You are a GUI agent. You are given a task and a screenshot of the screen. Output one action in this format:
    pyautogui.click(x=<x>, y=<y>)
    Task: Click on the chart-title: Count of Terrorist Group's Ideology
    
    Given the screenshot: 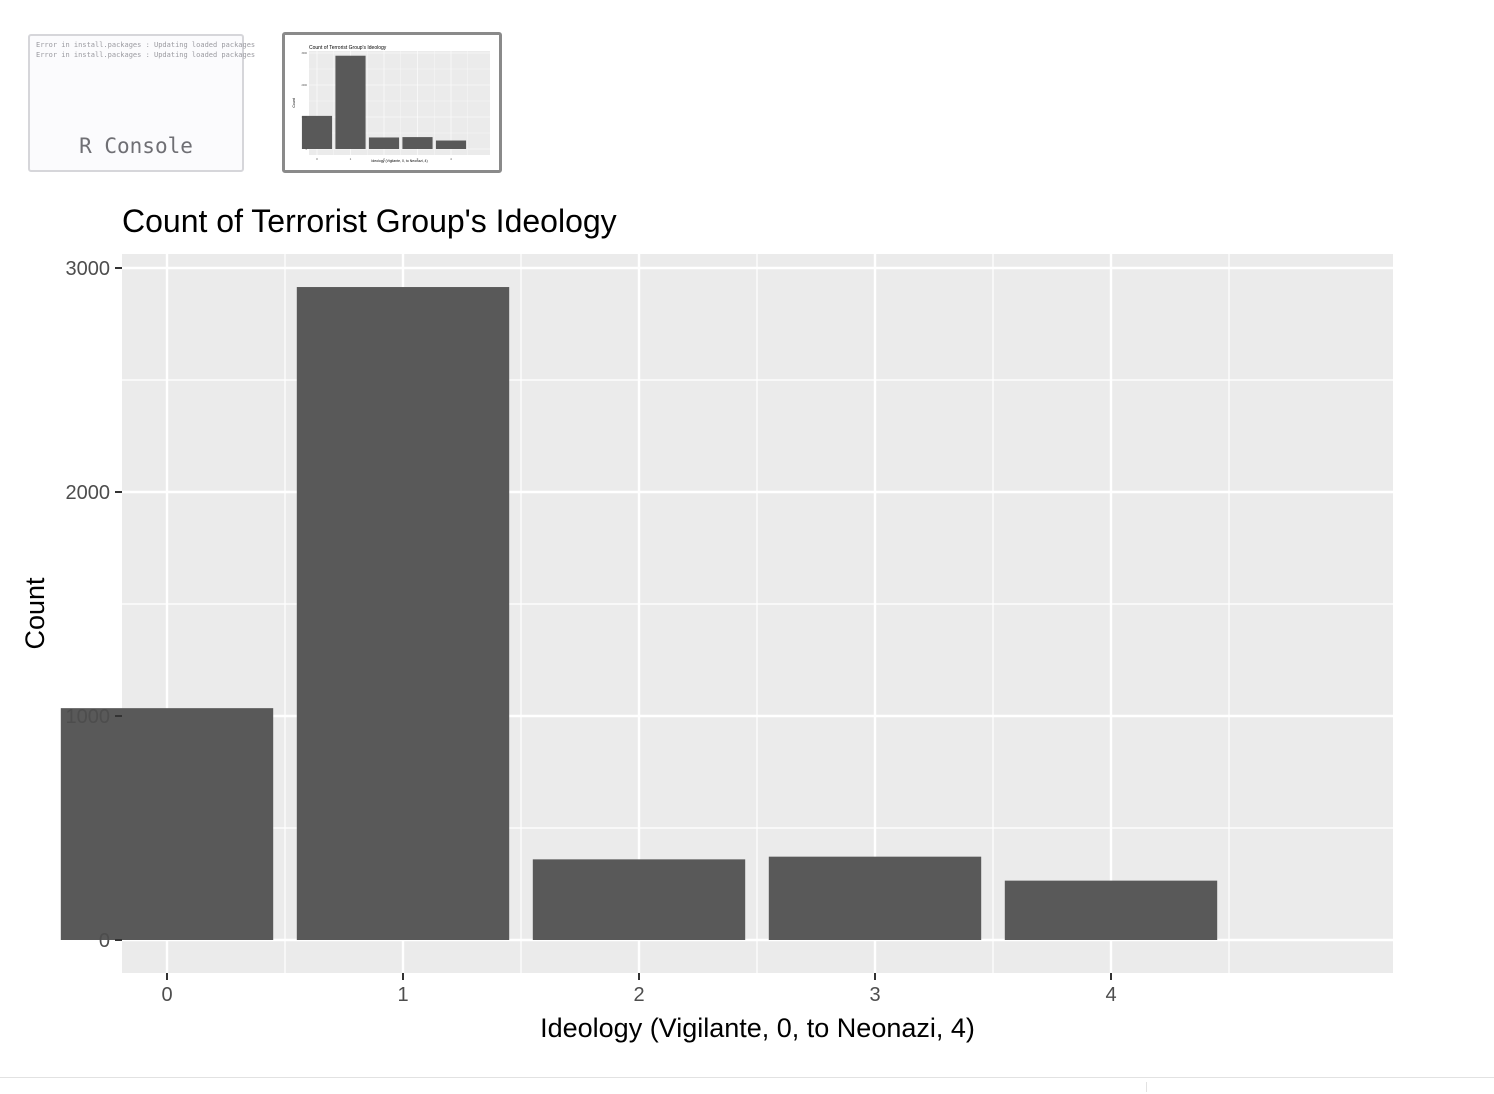 What is the action you would take?
    pyautogui.click(x=369, y=221)
    